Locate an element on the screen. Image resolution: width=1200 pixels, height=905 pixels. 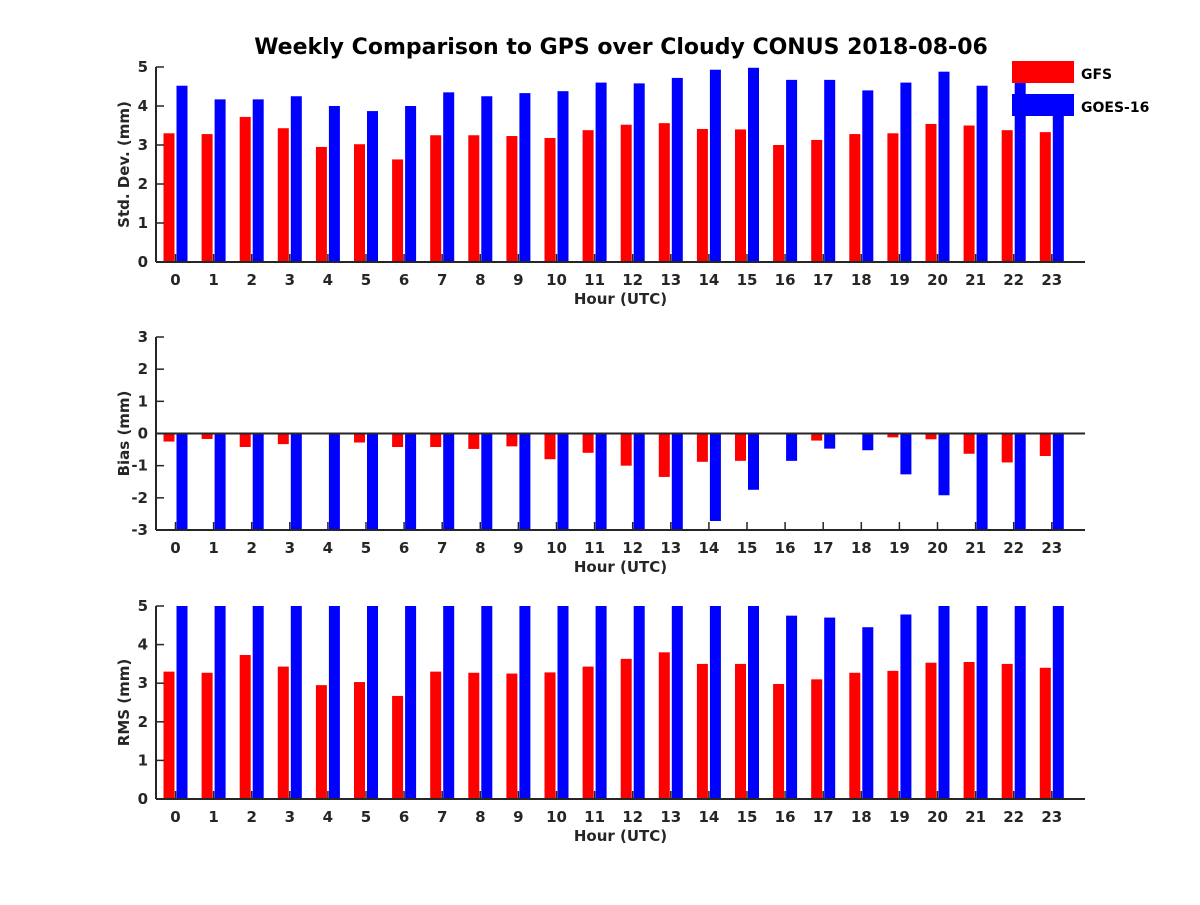
x-tick-label: 16 is located at coordinates (785, 817).